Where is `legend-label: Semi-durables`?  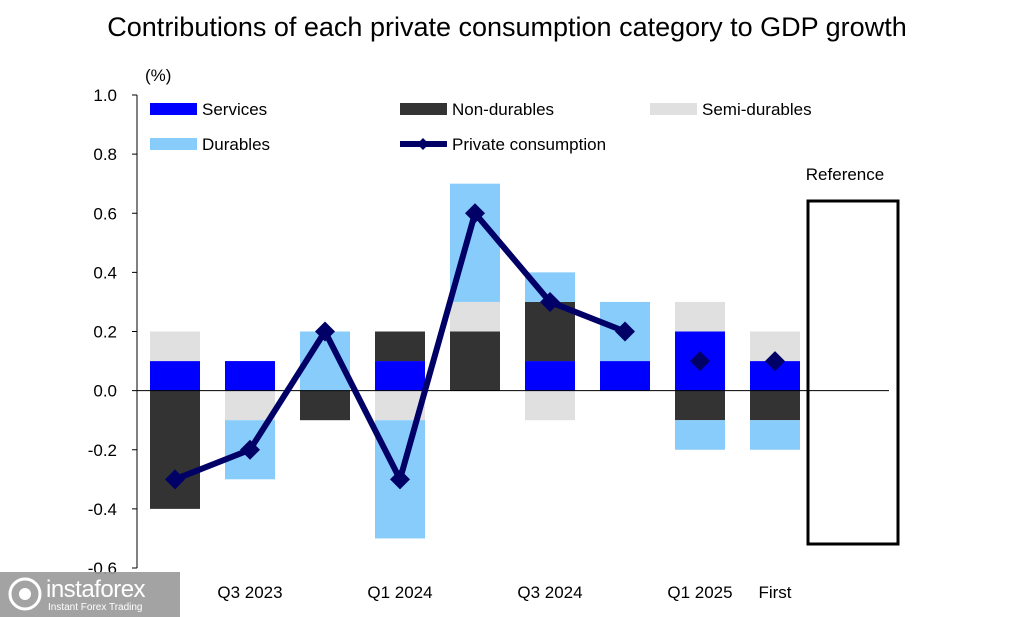 legend-label: Semi-durables is located at coordinates (757, 109).